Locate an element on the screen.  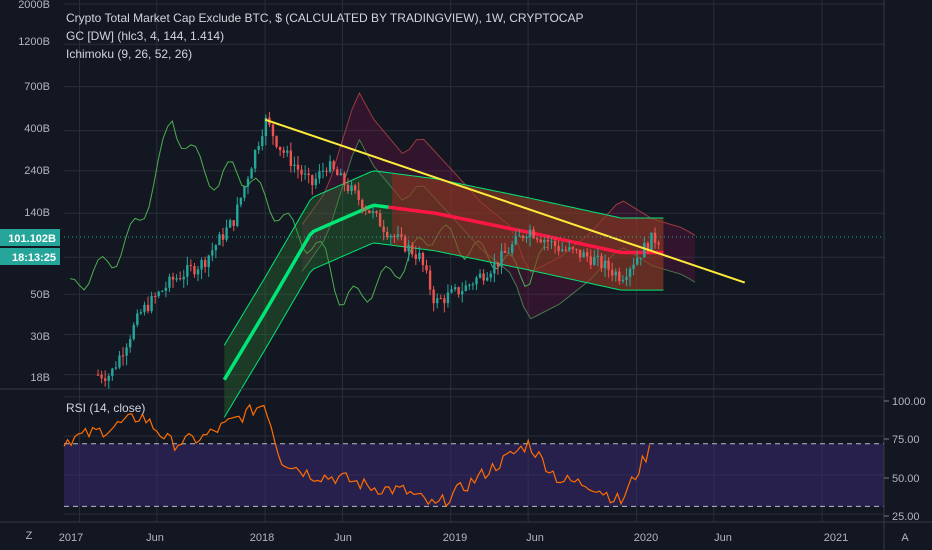
rsi-series is located at coordinates (357, 455).